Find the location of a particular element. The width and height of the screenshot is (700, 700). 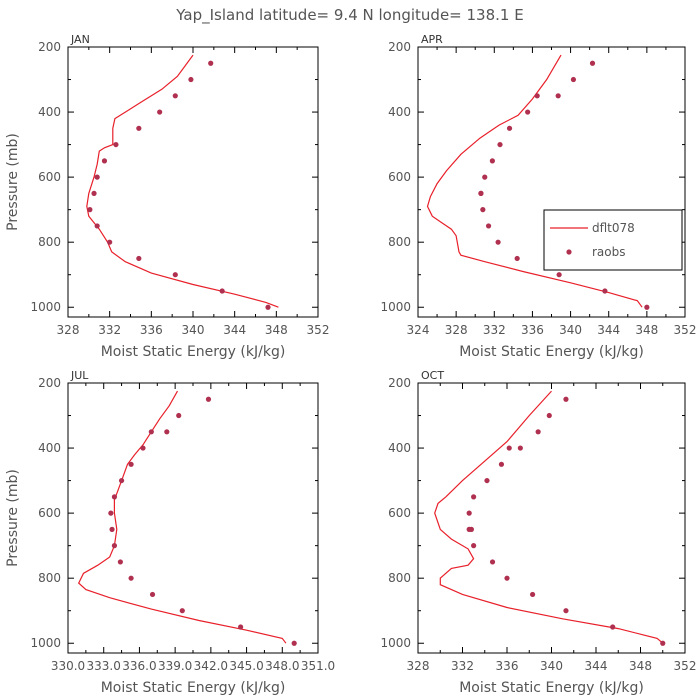

x-tick-label: 330.0 is located at coordinates (68, 666).